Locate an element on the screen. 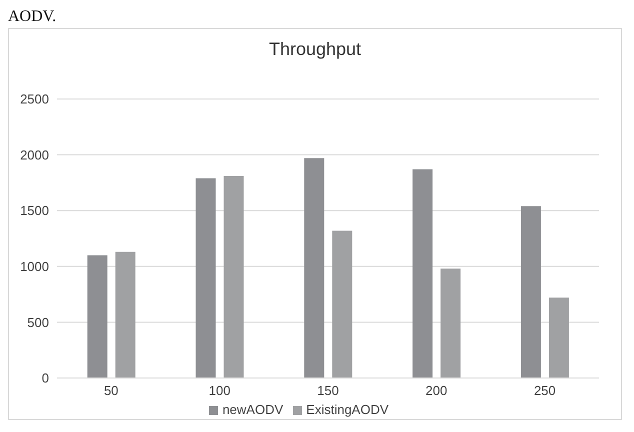 The width and height of the screenshot is (634, 432). legend-label: ExistingAODV is located at coordinates (347, 409).